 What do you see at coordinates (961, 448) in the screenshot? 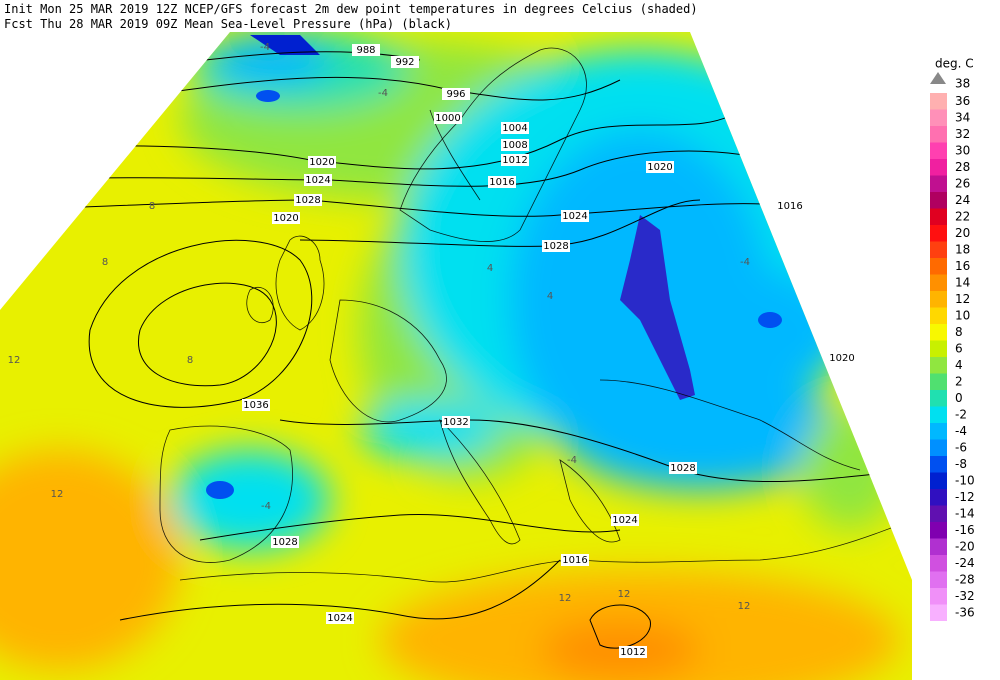
I see `legend-label: -6` at bounding box center [961, 448].